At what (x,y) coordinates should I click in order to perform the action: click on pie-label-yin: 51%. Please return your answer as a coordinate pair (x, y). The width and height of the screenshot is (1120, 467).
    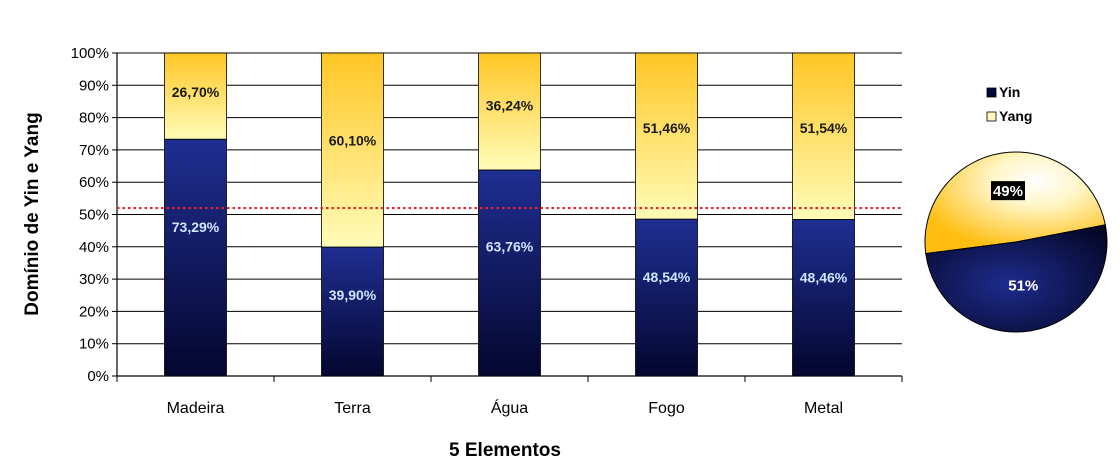
    Looking at the image, I should click on (1023, 285).